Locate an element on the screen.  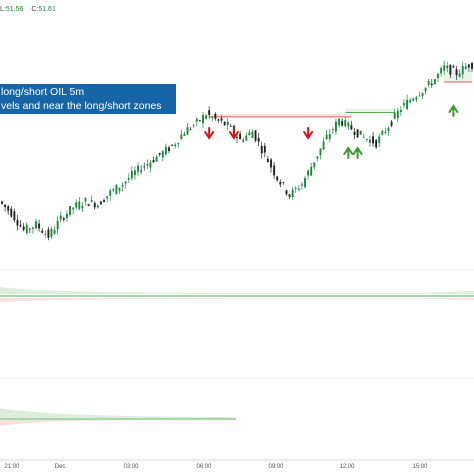
support-zone is located at coordinates (370, 110).